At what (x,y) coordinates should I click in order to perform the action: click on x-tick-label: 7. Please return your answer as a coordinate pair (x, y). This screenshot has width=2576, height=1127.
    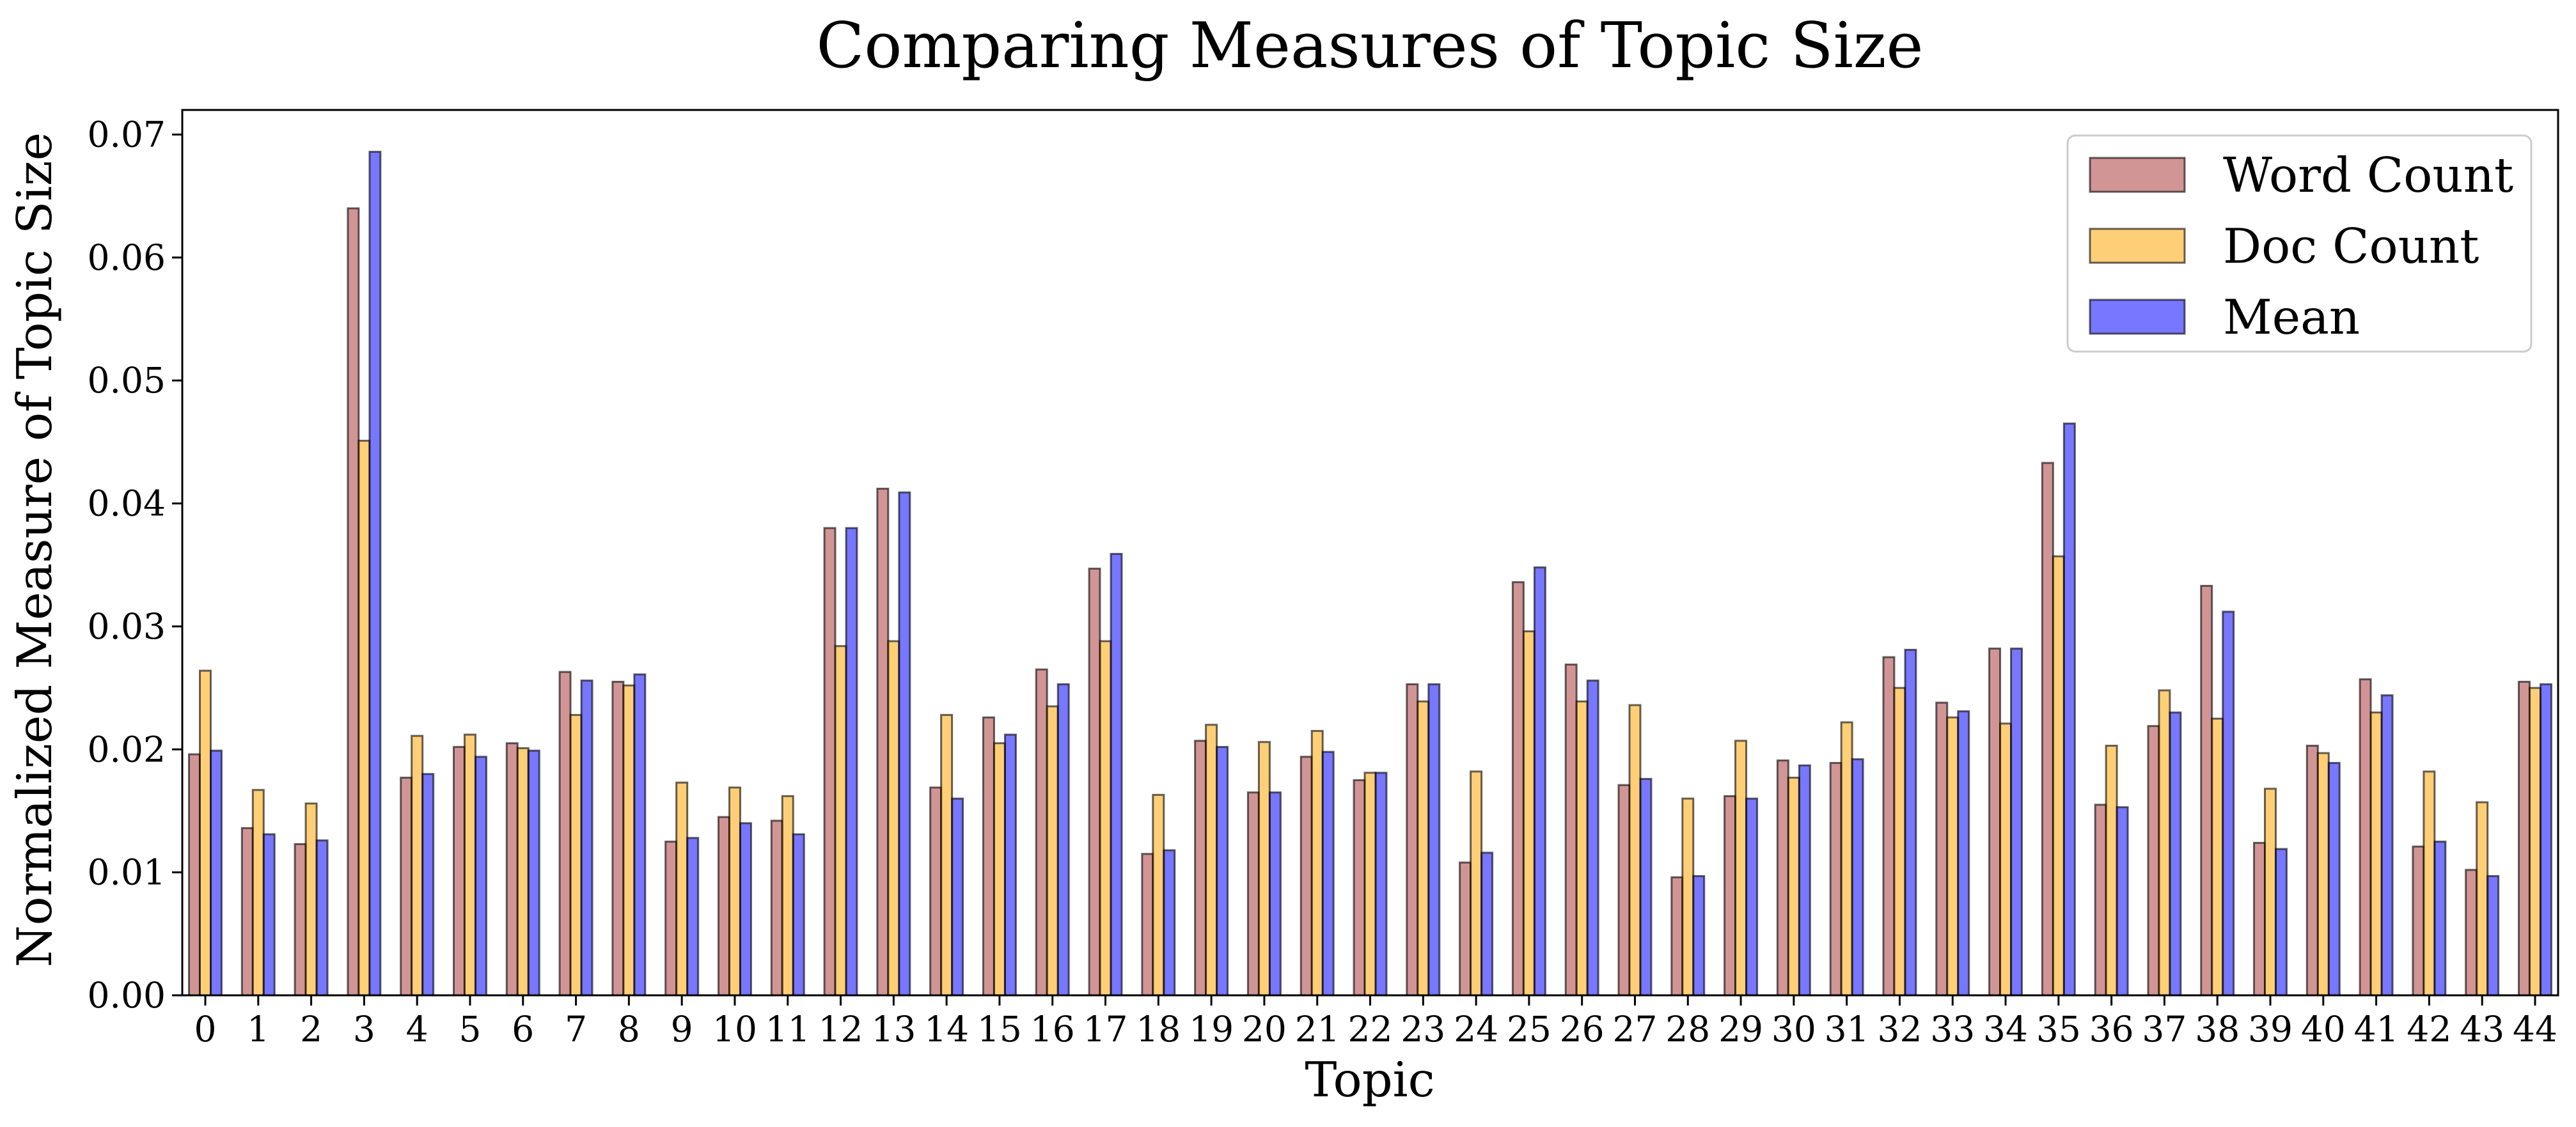
    Looking at the image, I should click on (576, 1030).